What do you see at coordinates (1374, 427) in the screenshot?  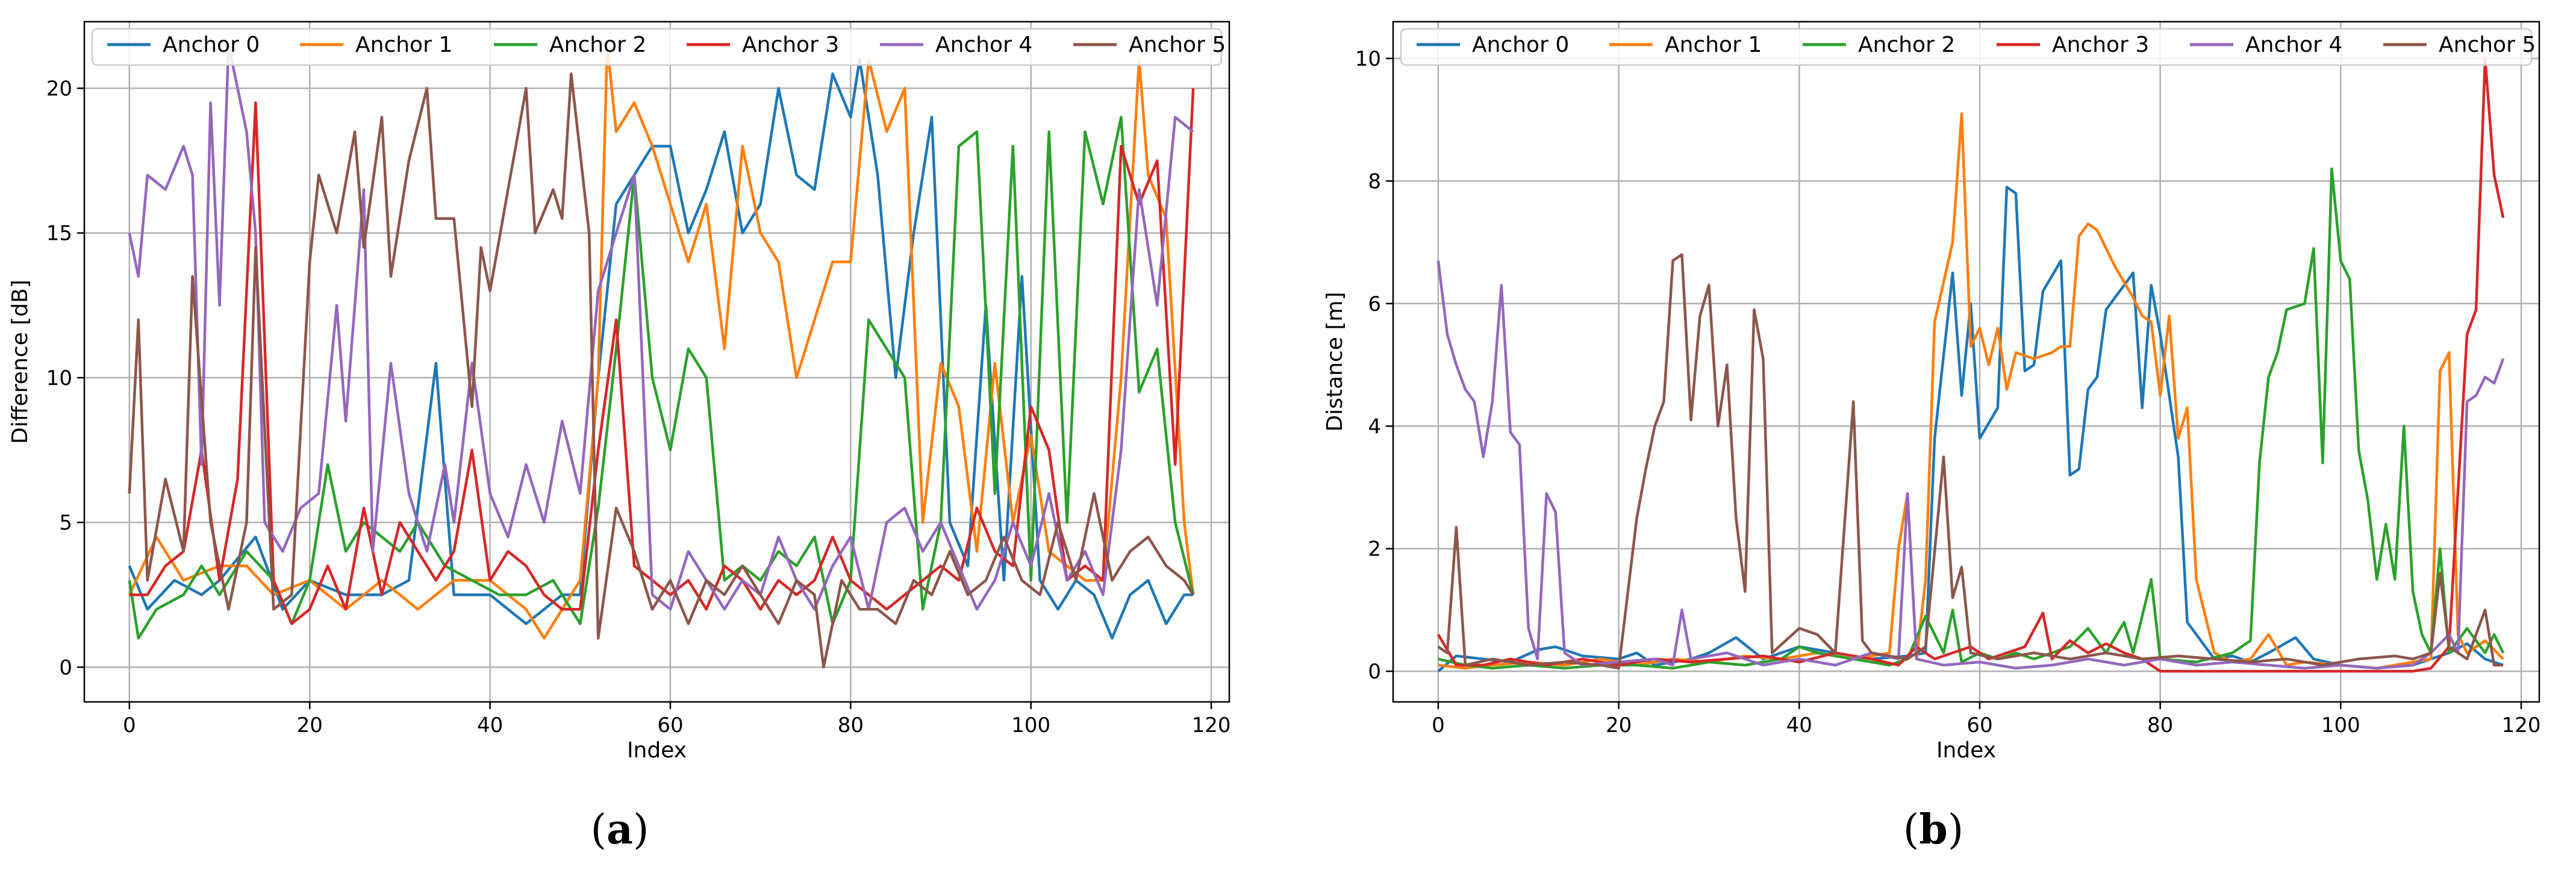 I see `y-tick-label: 4` at bounding box center [1374, 427].